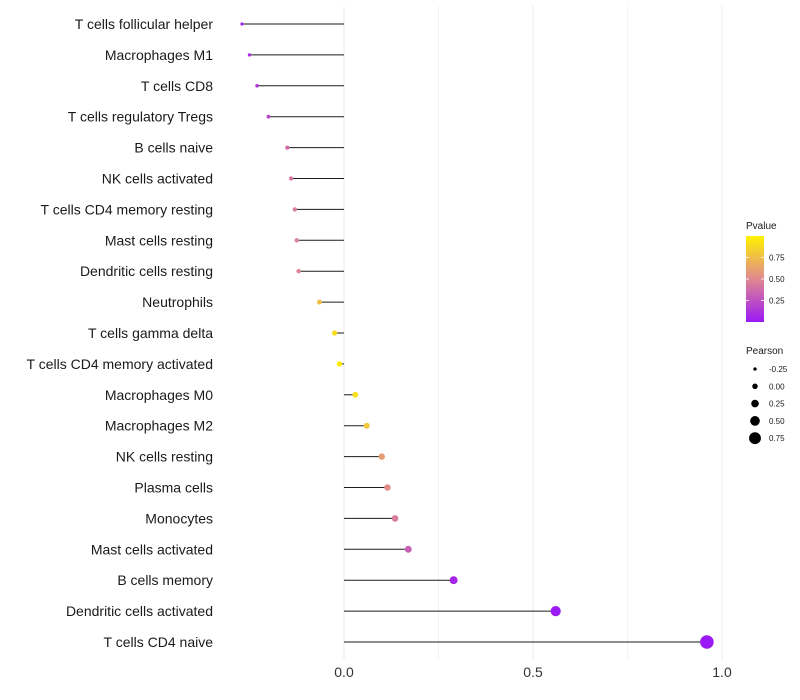 The width and height of the screenshot is (800, 700). What do you see at coordinates (159, 642) in the screenshot?
I see `category-label: T cells CD4 naive` at bounding box center [159, 642].